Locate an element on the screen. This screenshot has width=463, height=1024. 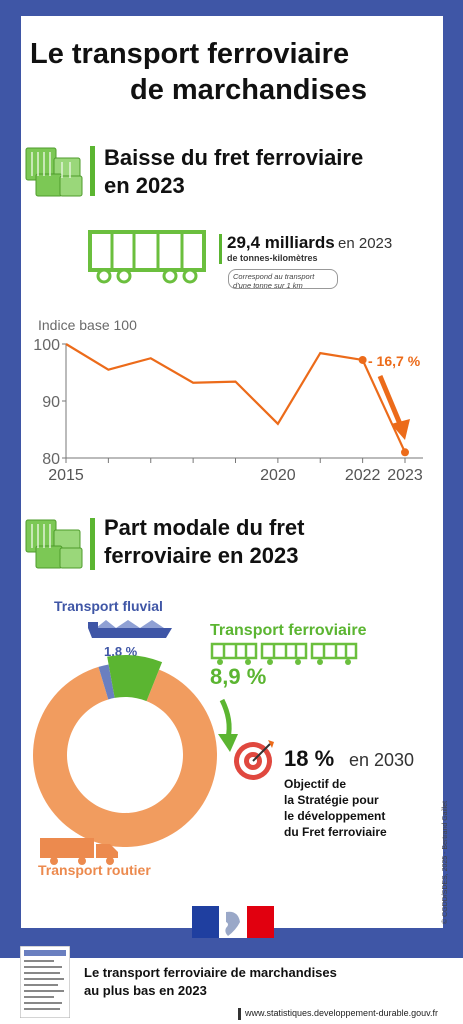
page-title-line2: de marchandises is located at coordinates (248, 90).